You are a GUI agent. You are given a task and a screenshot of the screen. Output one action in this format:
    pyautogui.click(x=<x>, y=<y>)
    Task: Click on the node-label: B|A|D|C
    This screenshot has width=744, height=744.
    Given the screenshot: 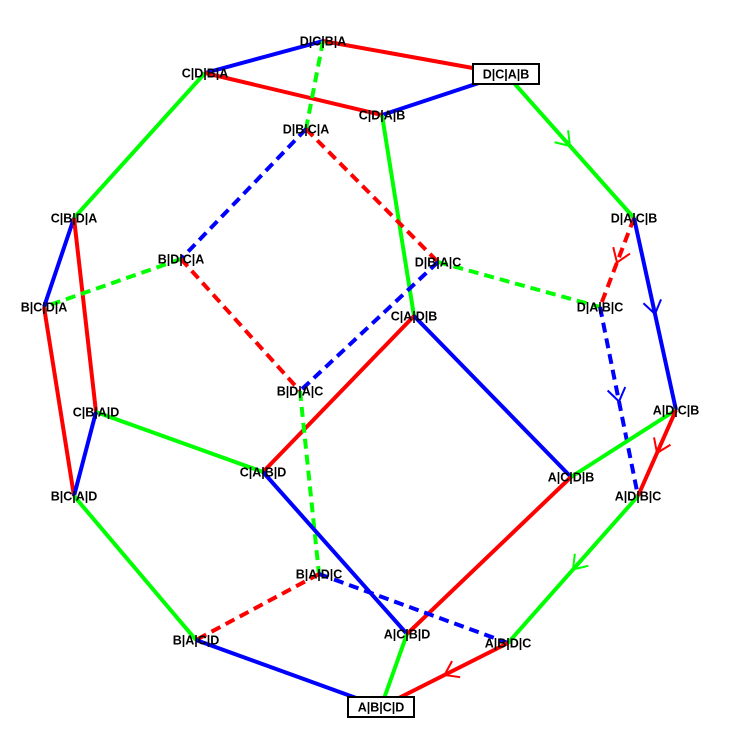 What is the action you would take?
    pyautogui.click(x=319, y=575)
    